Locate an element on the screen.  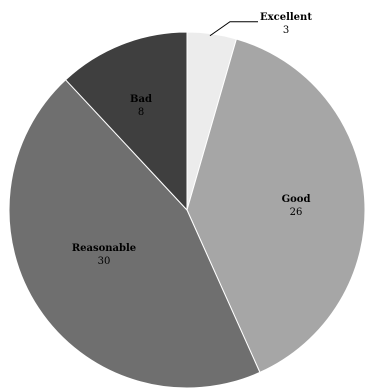
slice-label-reasonable: Reasonable is located at coordinates (104, 248).